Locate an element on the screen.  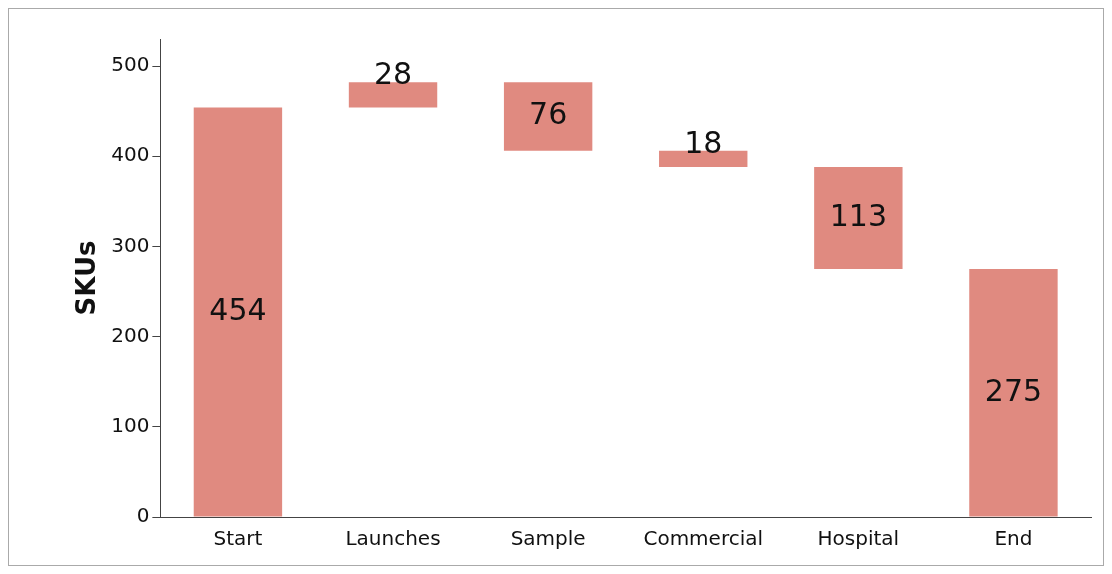
data-label: 76 is located at coordinates (548, 114).